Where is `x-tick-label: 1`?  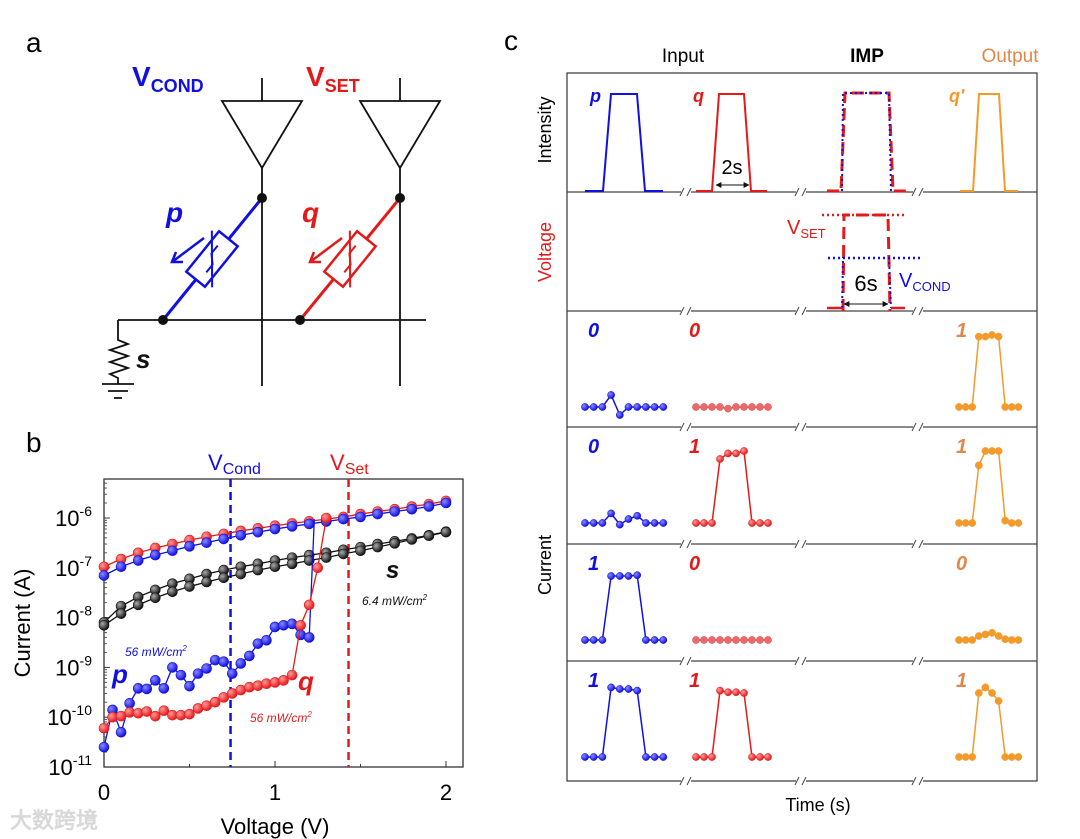
x-tick-label: 1 is located at coordinates (275, 792).